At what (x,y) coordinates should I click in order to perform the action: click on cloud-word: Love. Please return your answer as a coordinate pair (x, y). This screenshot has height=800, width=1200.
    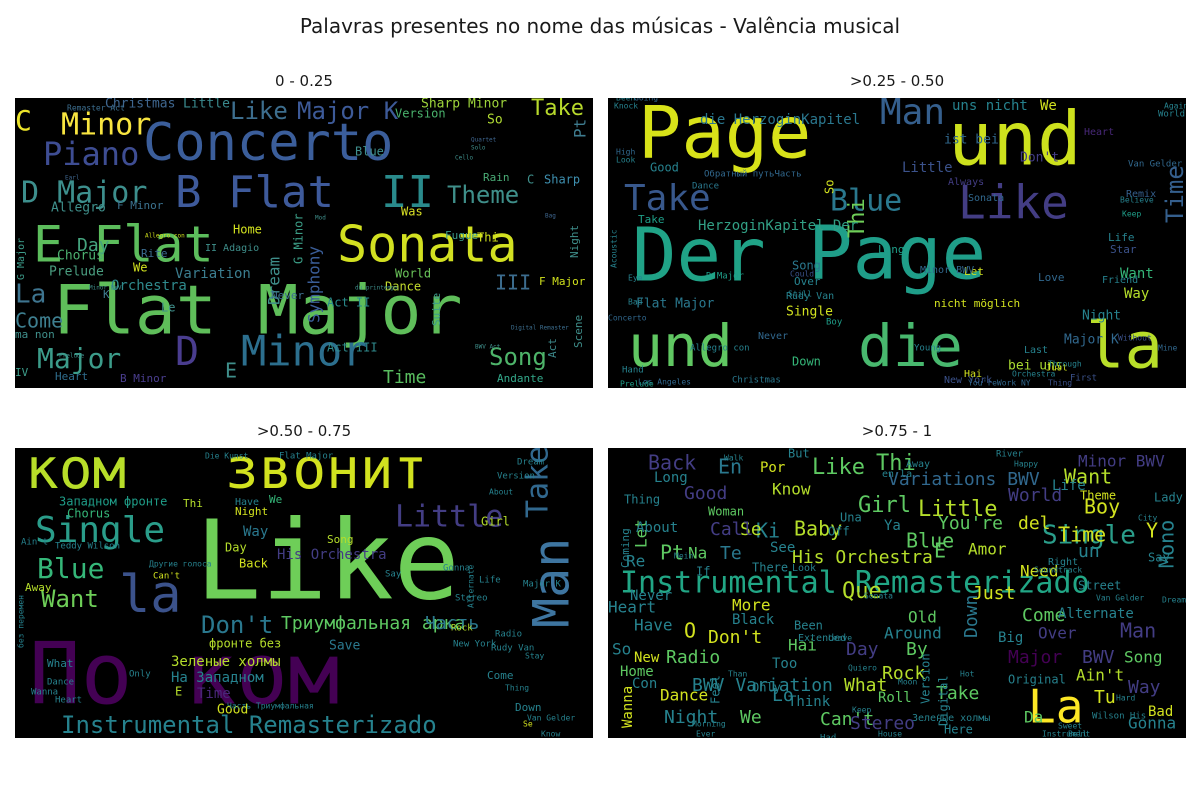
    Looking at the image, I should click on (1051, 277).